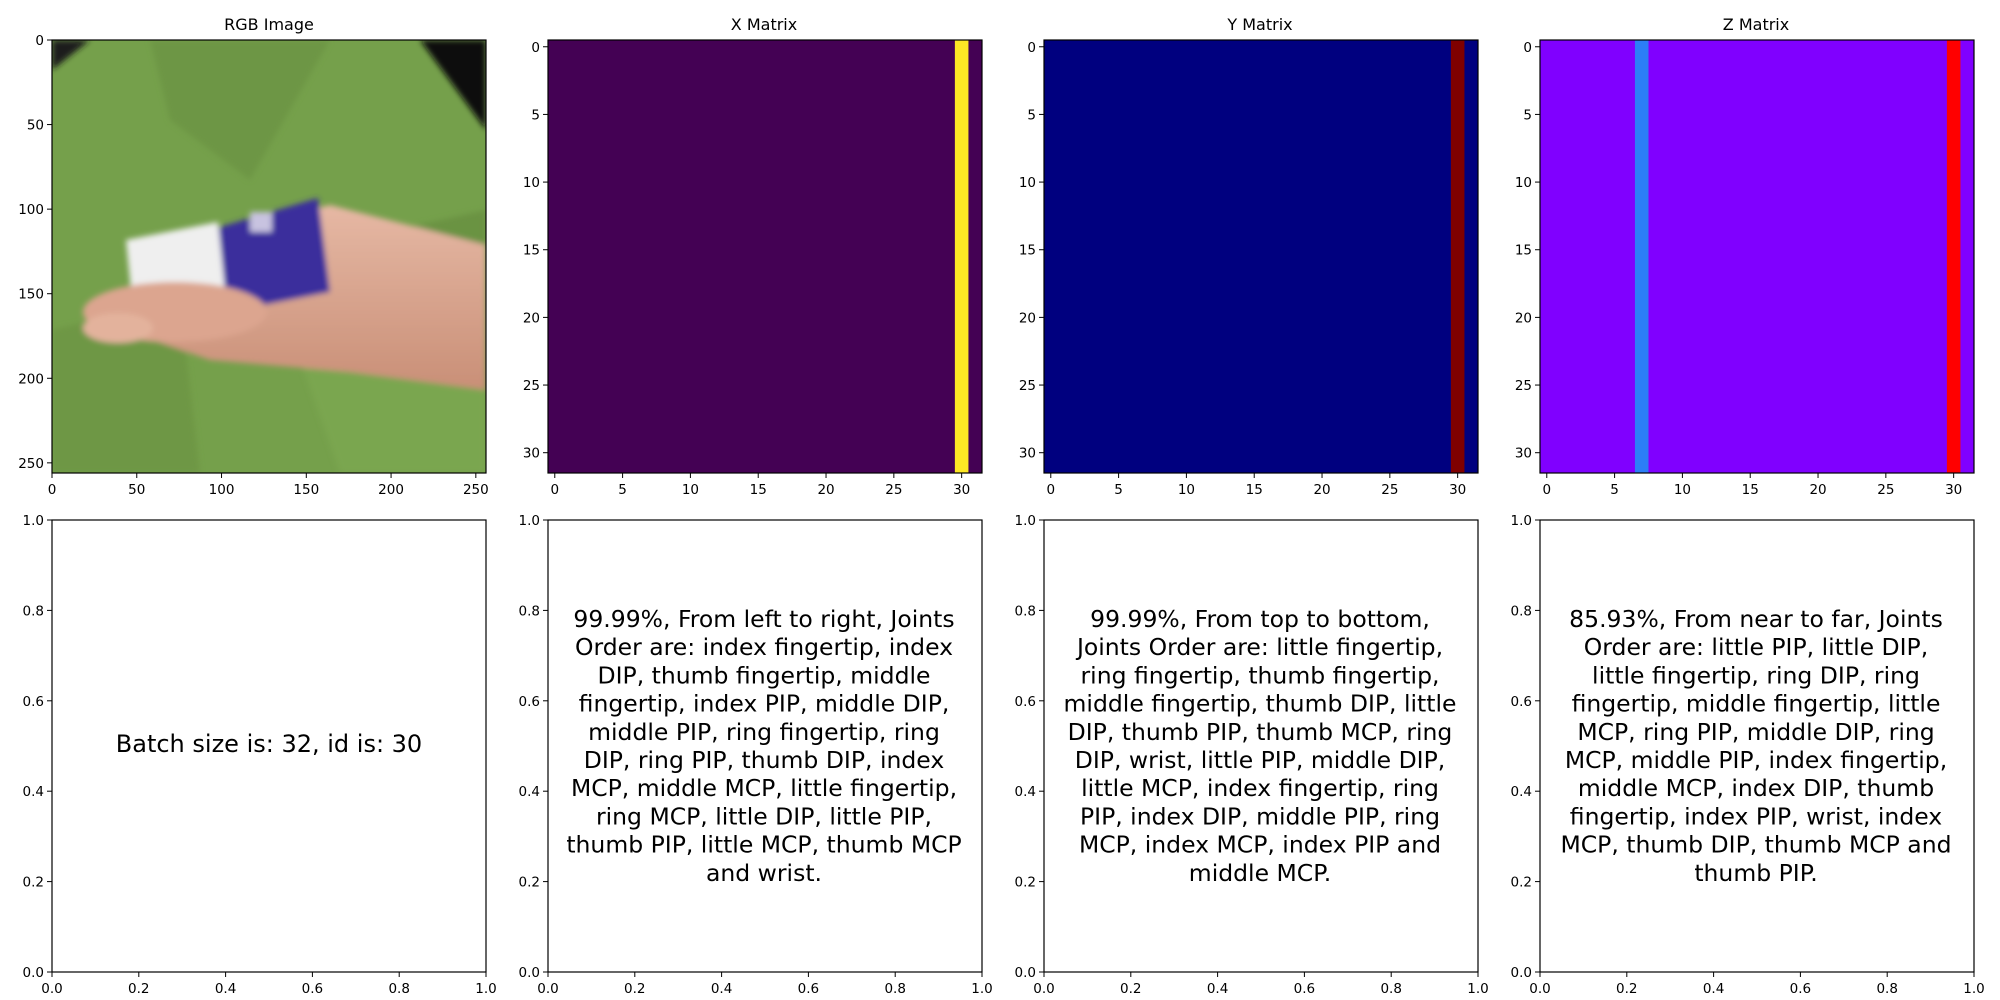 The height and width of the screenshot is (1000, 2000). I want to click on x-tick-label: 150, so click(306, 490).